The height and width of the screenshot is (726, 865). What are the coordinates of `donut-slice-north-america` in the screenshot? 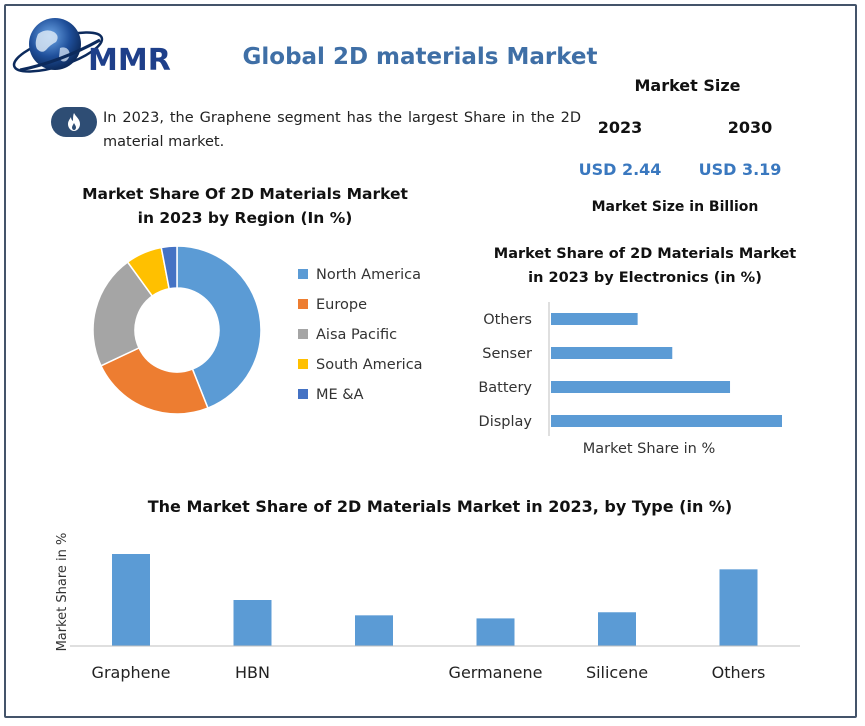 It's located at (219, 327).